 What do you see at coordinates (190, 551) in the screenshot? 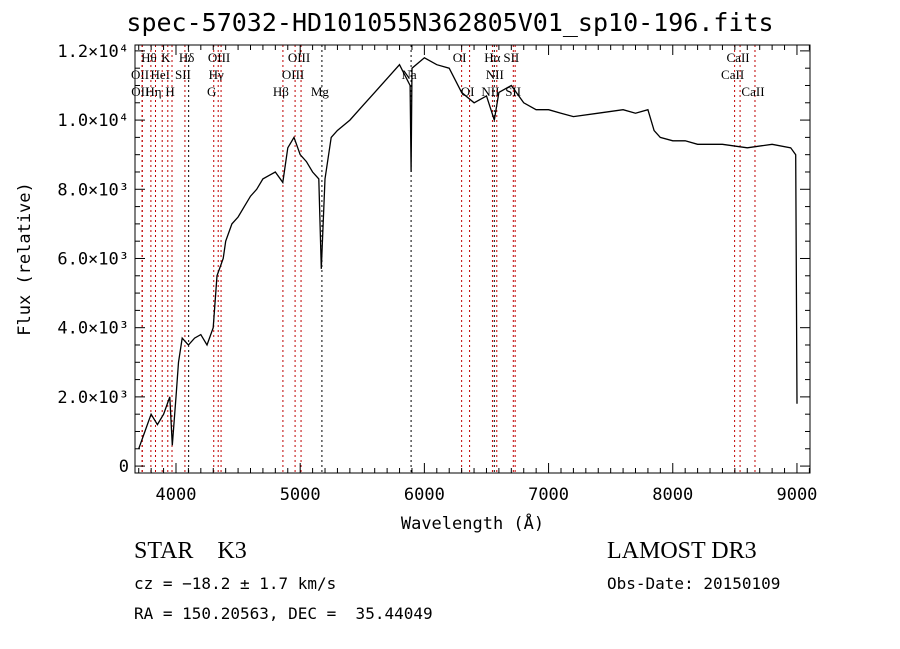
I see `object-class: STAR K3` at bounding box center [190, 551].